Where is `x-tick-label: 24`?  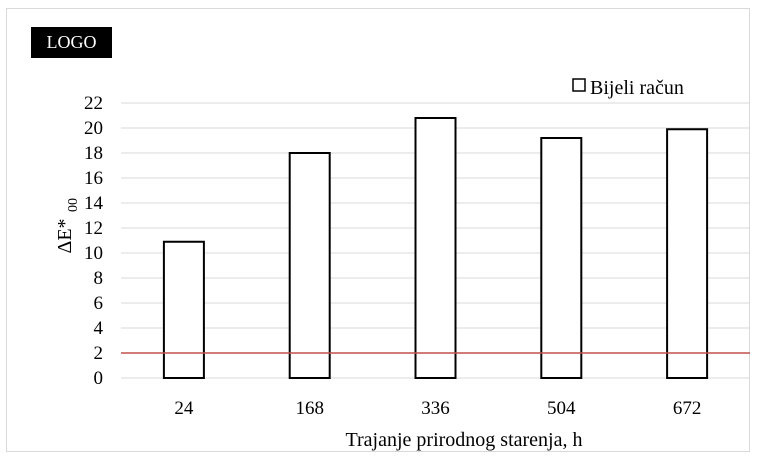 x-tick-label: 24 is located at coordinates (184, 408).